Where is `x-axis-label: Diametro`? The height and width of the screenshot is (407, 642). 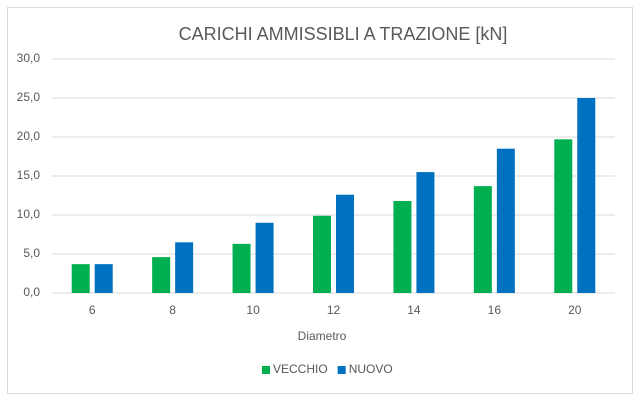
x-axis-label: Diametro is located at coordinates (322, 336).